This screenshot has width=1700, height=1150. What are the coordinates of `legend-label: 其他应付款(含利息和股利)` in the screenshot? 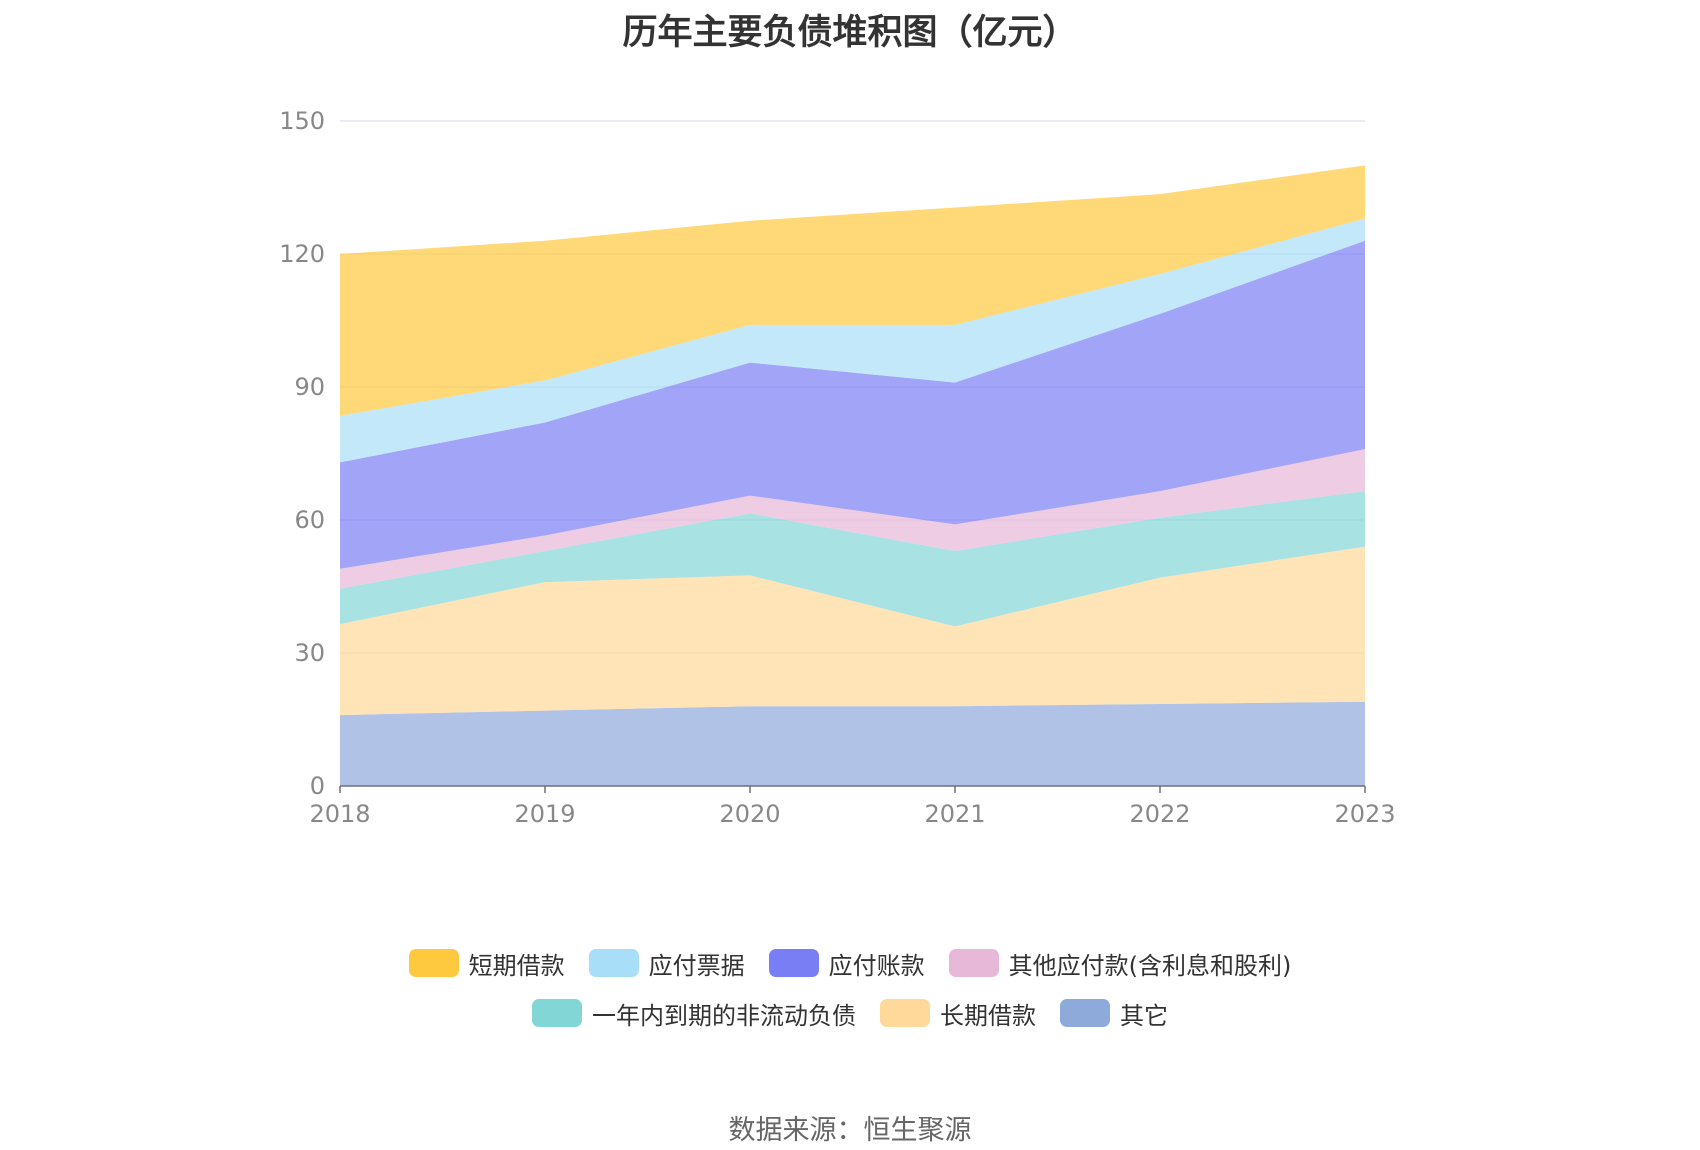 It's located at (1150, 965).